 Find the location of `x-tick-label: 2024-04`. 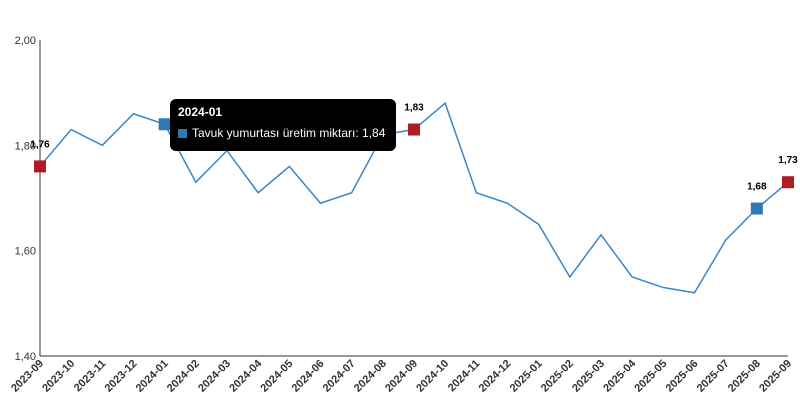

x-tick-label: 2024-04 is located at coordinates (246, 376).